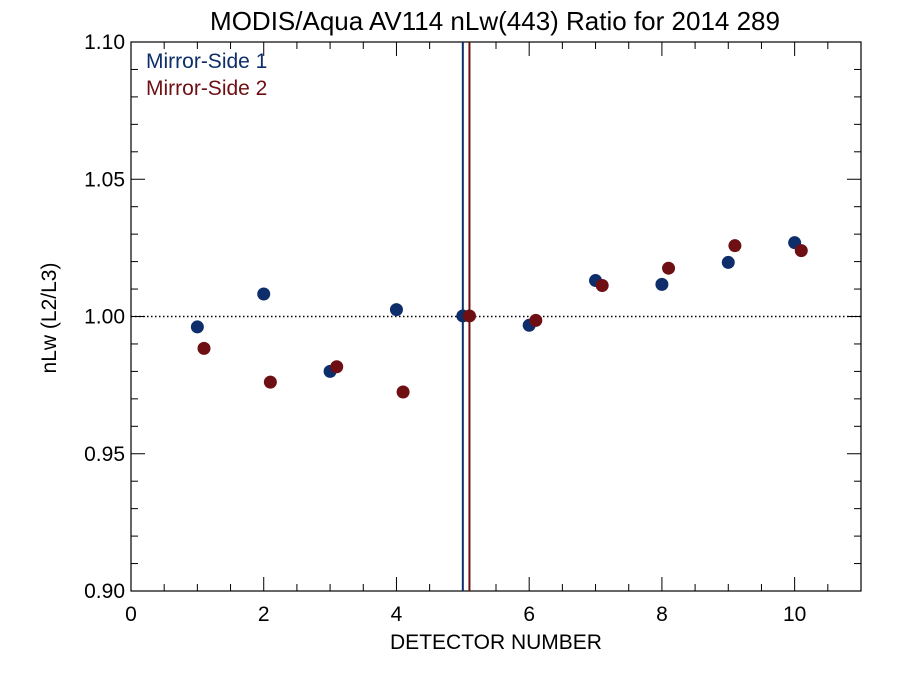  What do you see at coordinates (264, 614) in the screenshot?
I see `x-tick-label: 2` at bounding box center [264, 614].